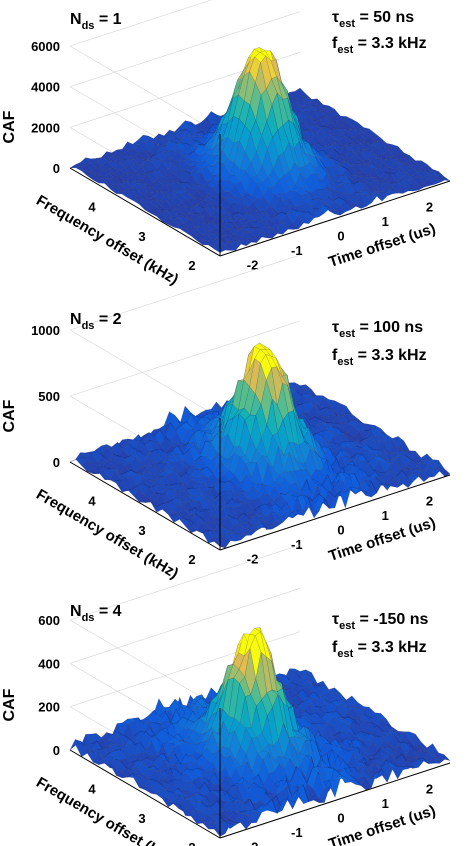 The height and width of the screenshot is (846, 474). Describe the element at coordinates (45, 127) in the screenshot. I see `z-tick-label: 2000` at that location.